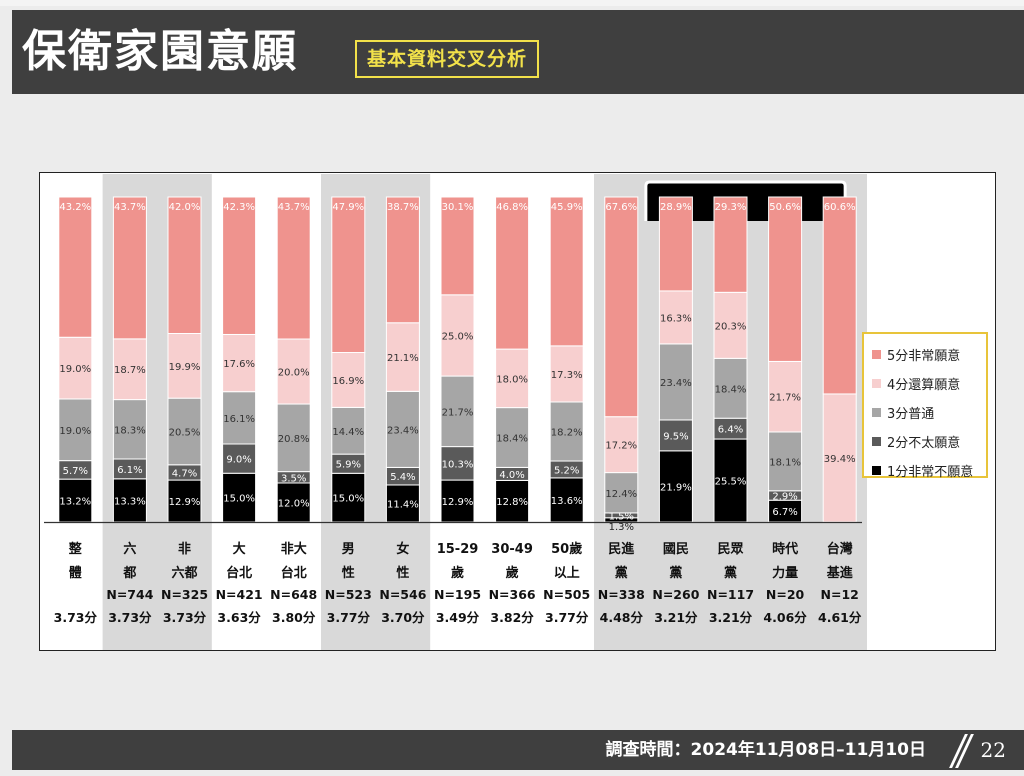  What do you see at coordinates (512, 594) in the screenshot?
I see `category-sample-size: N=366` at bounding box center [512, 594].